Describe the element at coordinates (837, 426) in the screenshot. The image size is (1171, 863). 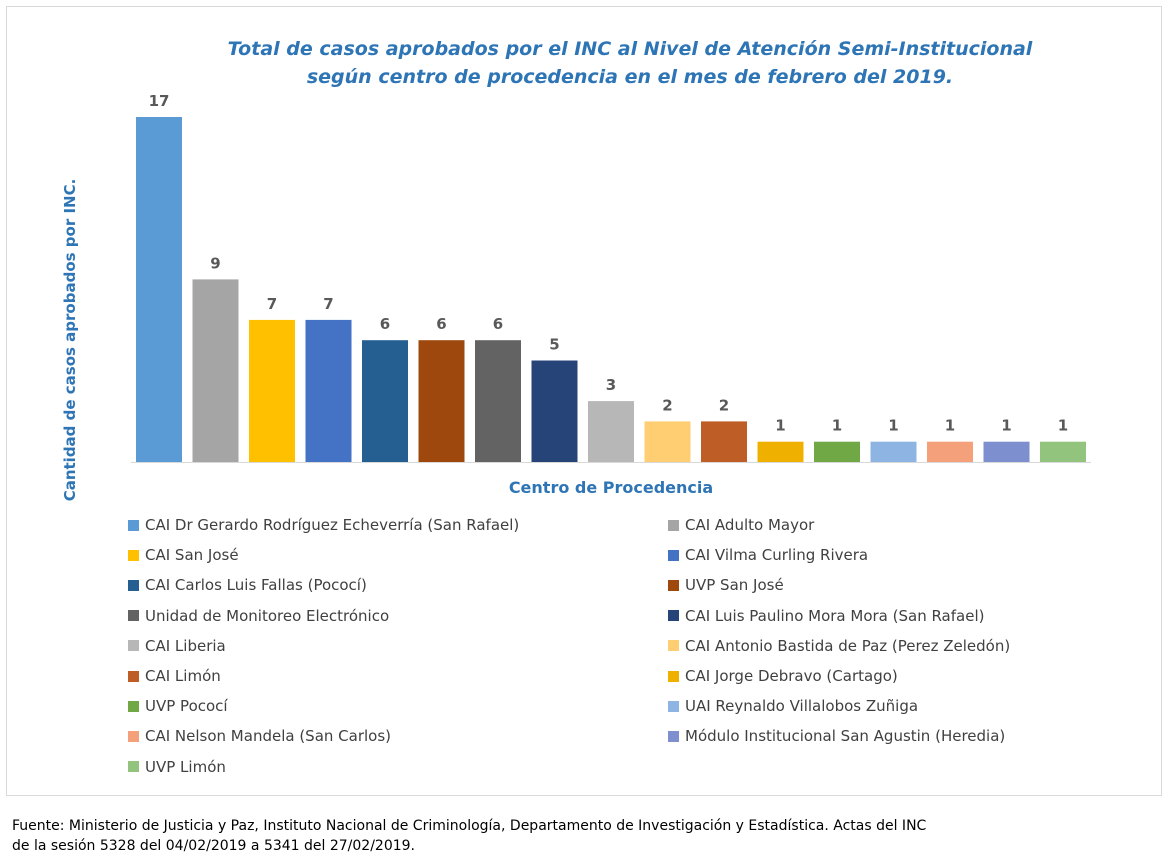
I see `value-label-13: 1` at that location.